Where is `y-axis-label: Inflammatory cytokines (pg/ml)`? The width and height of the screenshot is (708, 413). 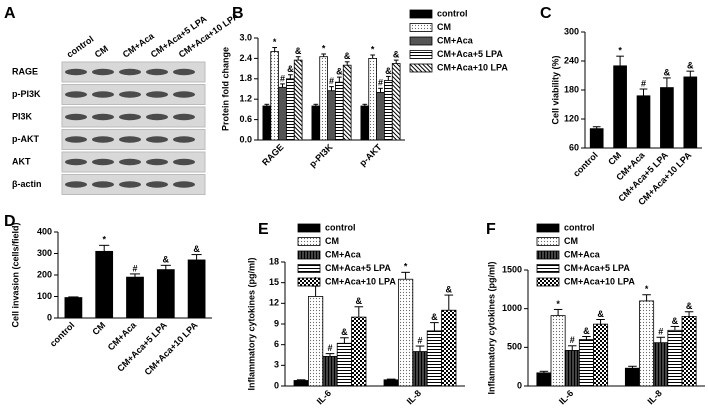
y-axis-label: Inflammatory cytokines (pg/ml) is located at coordinates (491, 327).